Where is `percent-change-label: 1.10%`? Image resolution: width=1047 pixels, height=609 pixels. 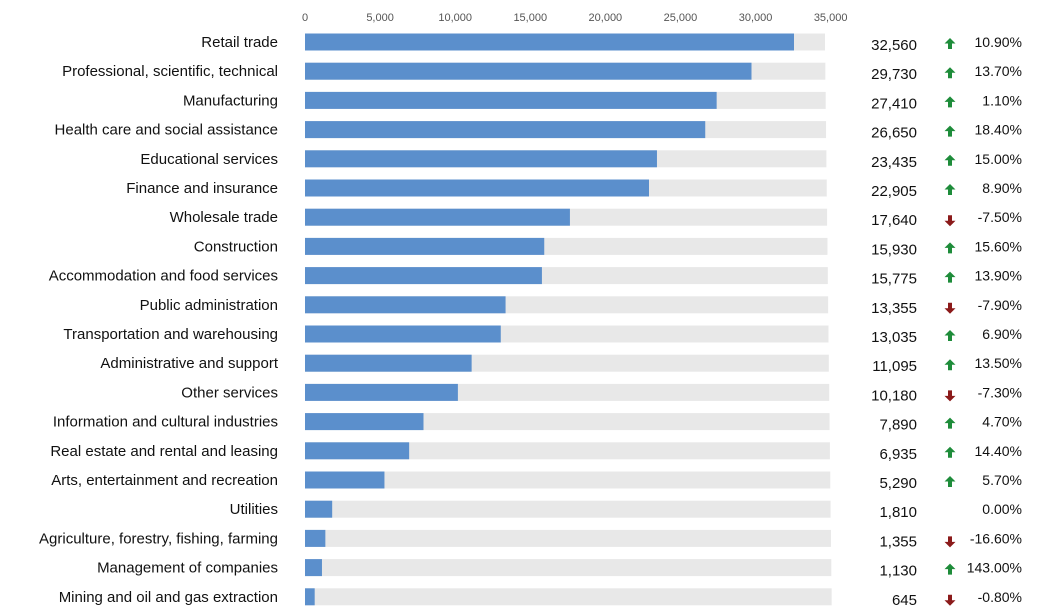
percent-change-label: 1.10% is located at coordinates (1002, 100).